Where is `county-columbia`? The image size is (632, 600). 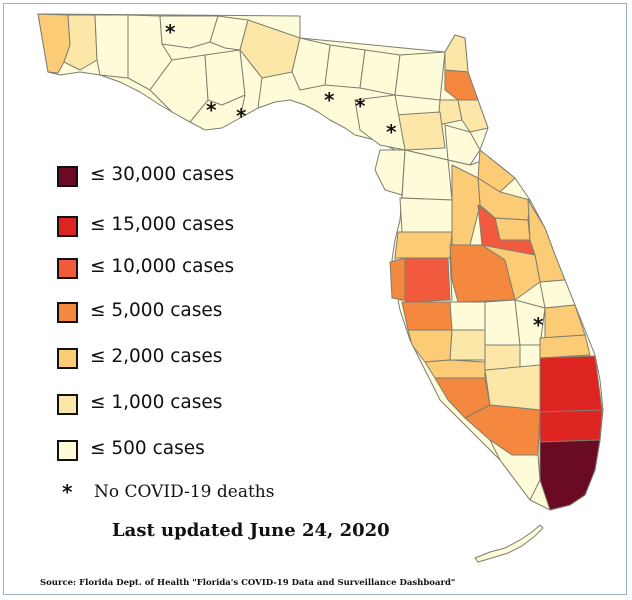
county-columbia is located at coordinates (420, 76).